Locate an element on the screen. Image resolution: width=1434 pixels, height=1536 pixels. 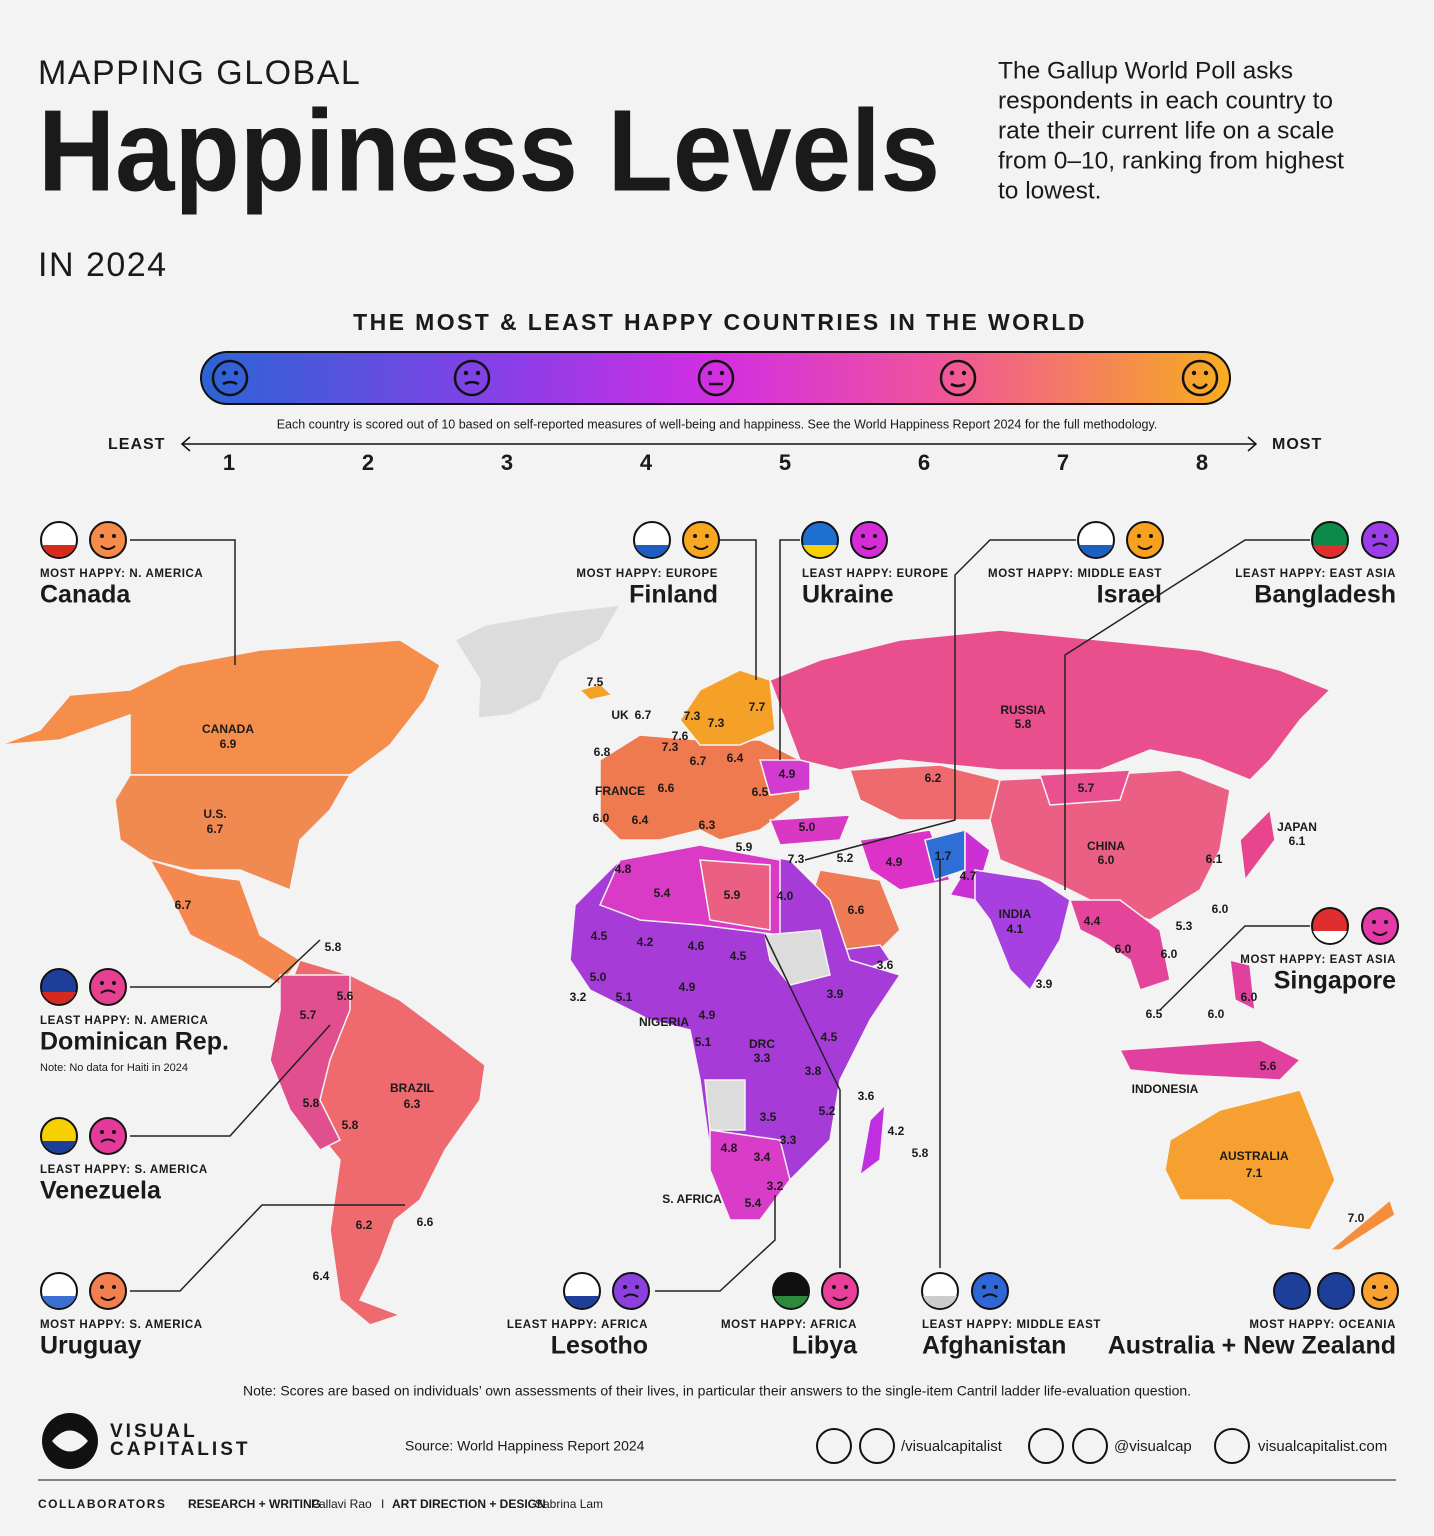
map-value: 5.7 is located at coordinates (308, 1015).